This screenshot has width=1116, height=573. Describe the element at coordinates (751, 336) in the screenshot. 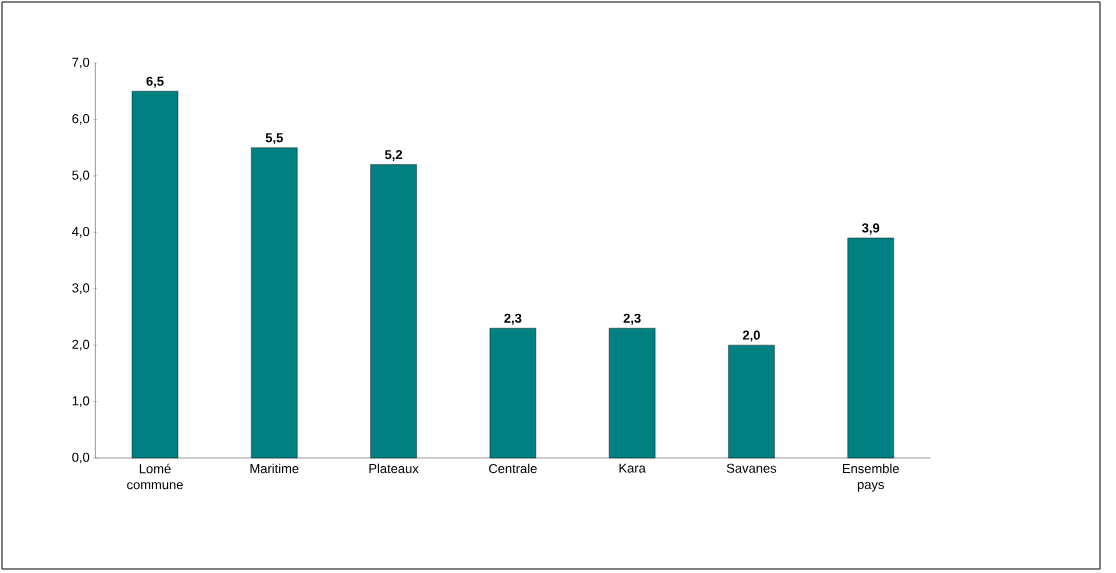

I see `data-label: 2,0` at that location.